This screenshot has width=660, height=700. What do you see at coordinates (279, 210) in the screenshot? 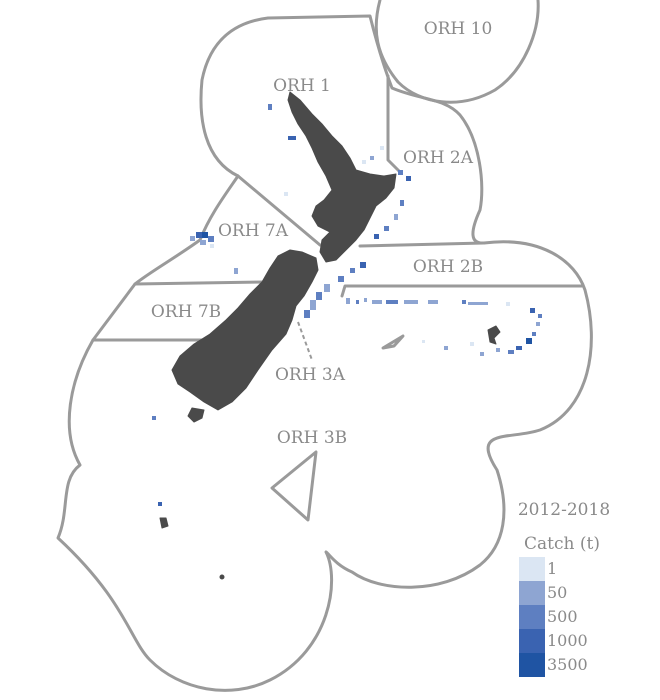
I see `orh1-orh7a-divider` at bounding box center [279, 210].